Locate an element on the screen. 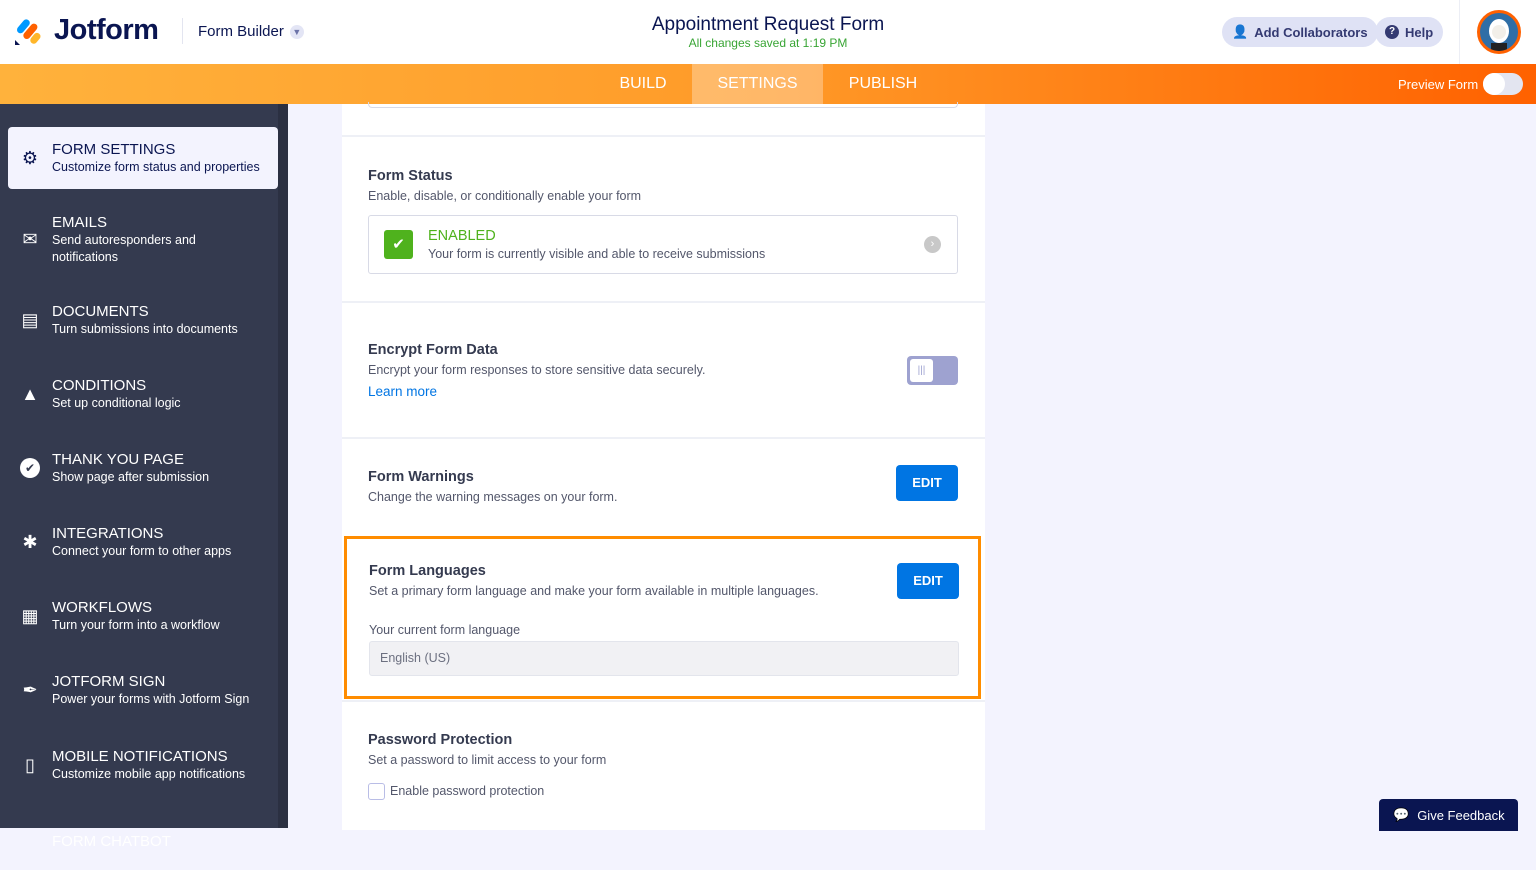  sidebar-item-desc: Customize mobile app notifications is located at coordinates (149, 774).